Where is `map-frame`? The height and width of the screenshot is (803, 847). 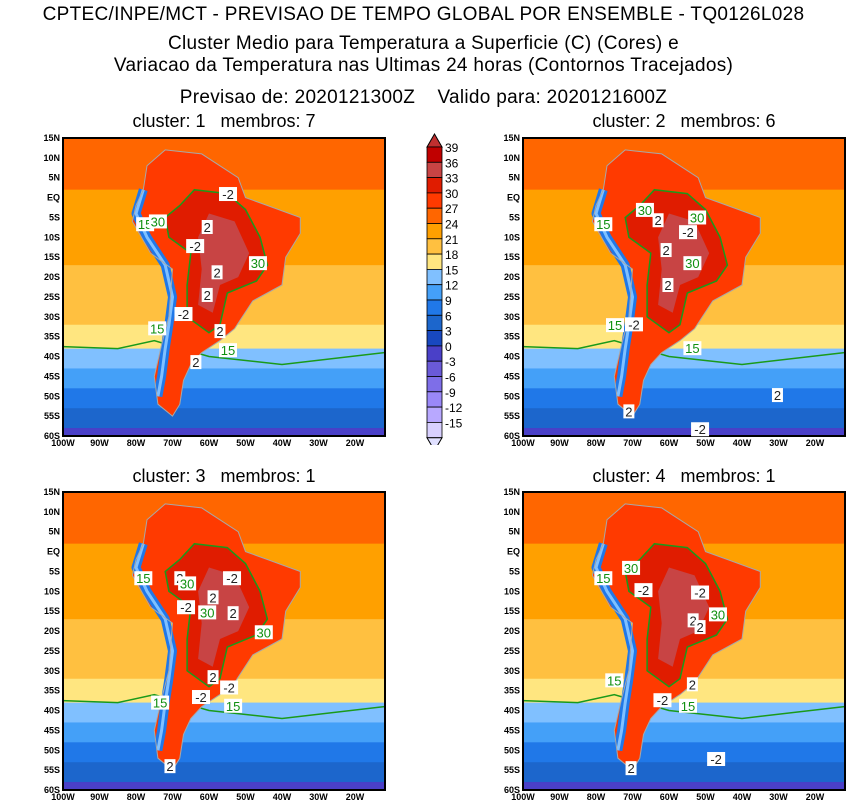 map-frame is located at coordinates (684, 641).